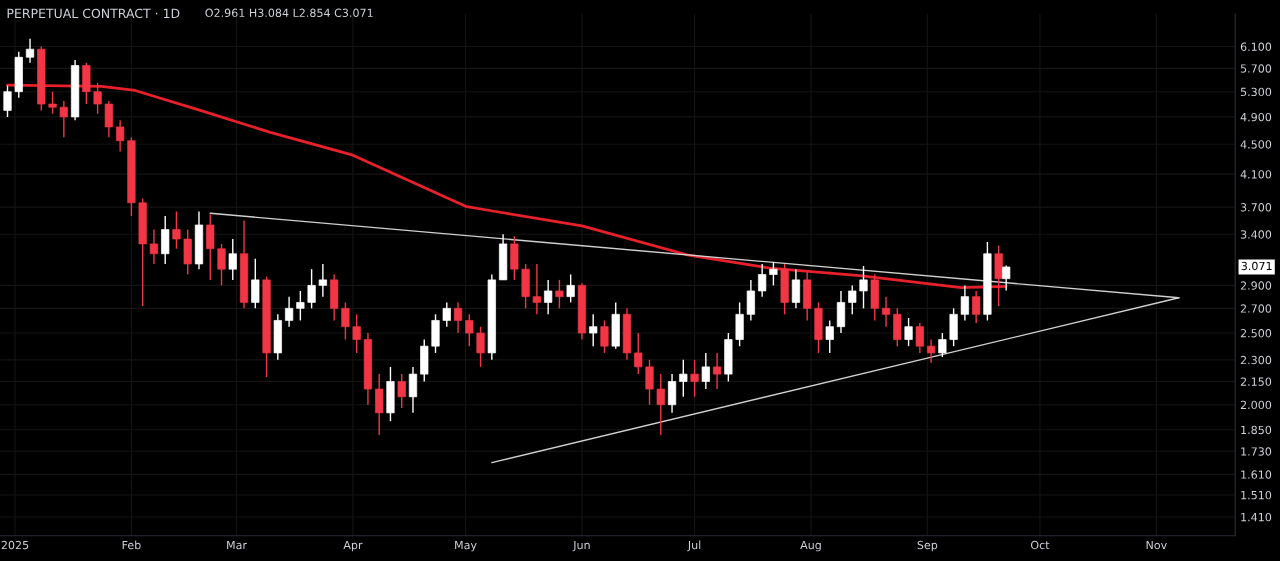 The image size is (1280, 561). I want to click on chart-title: PERPETUAL CONTRACT · 1D, so click(93, 13).